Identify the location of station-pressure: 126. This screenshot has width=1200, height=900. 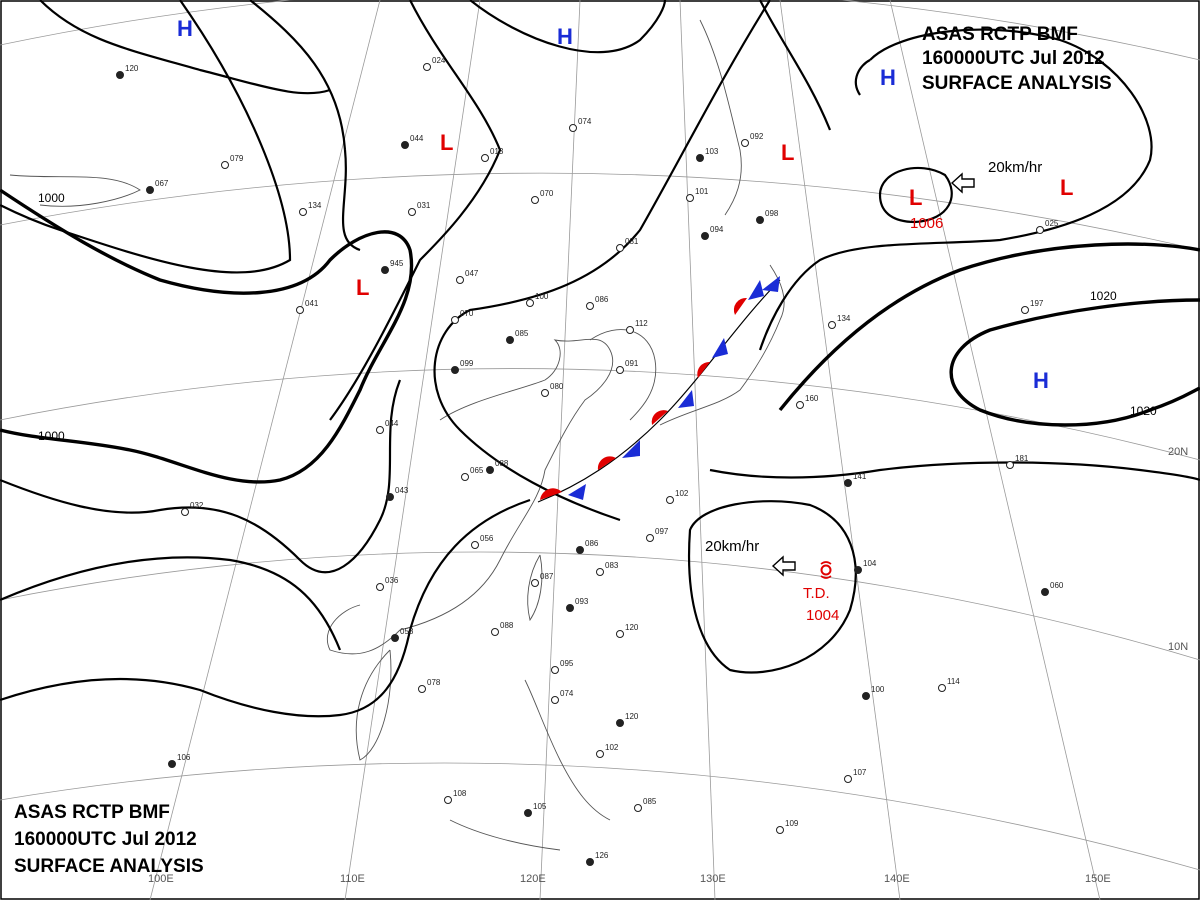
(602, 855).